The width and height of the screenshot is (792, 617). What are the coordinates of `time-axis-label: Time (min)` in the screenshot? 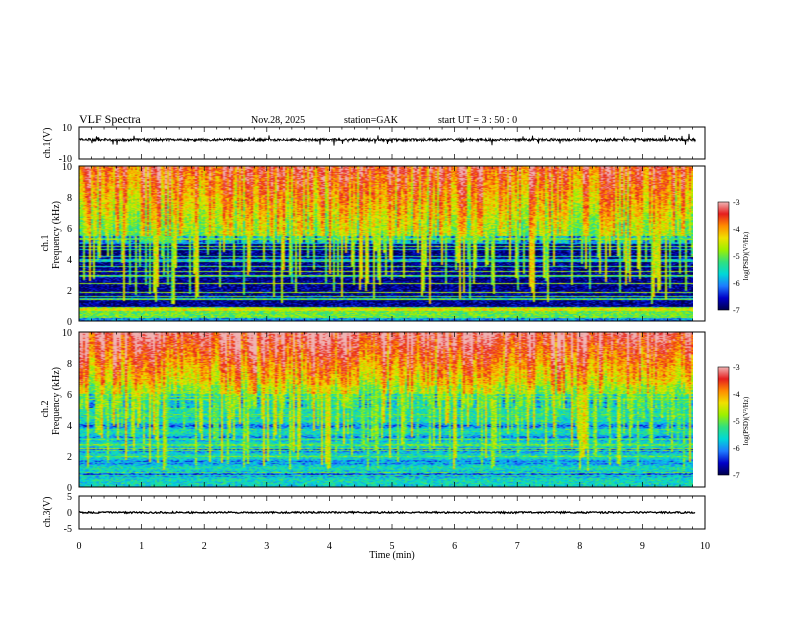 It's located at (391, 555).